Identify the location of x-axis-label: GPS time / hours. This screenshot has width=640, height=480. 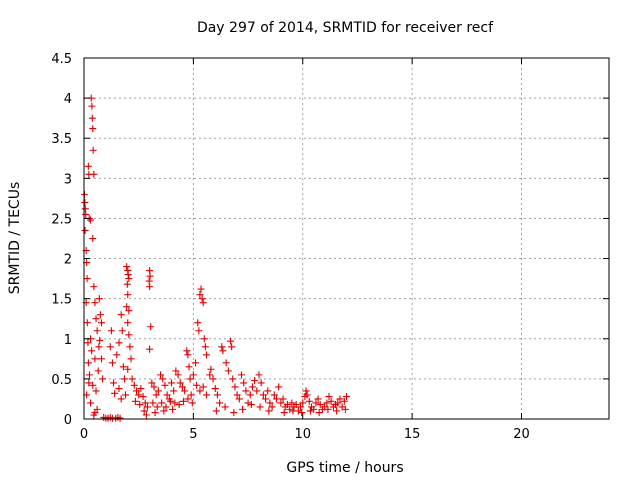
(344, 468).